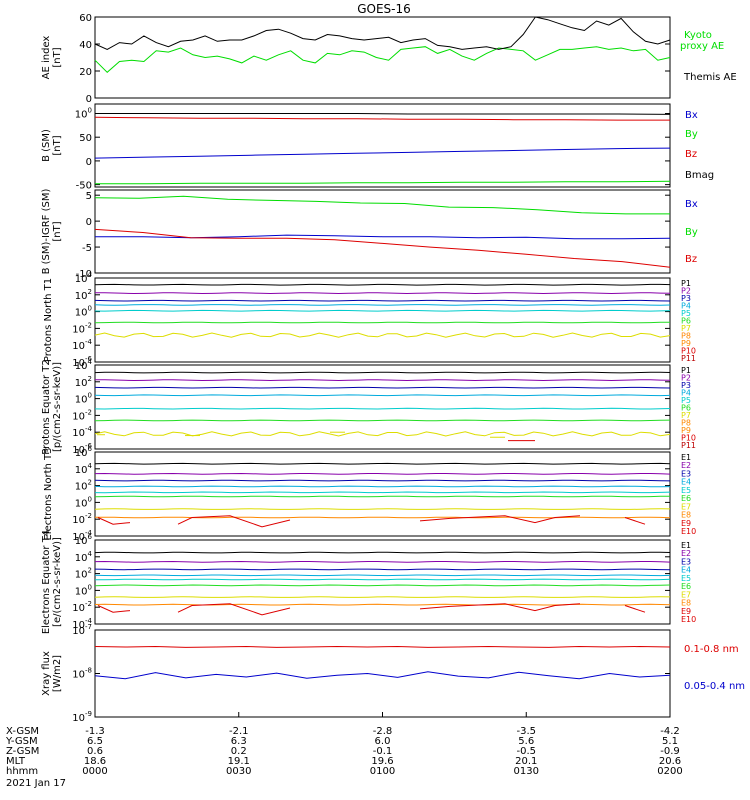  I want to click on legend-label: P11, so click(688, 445).